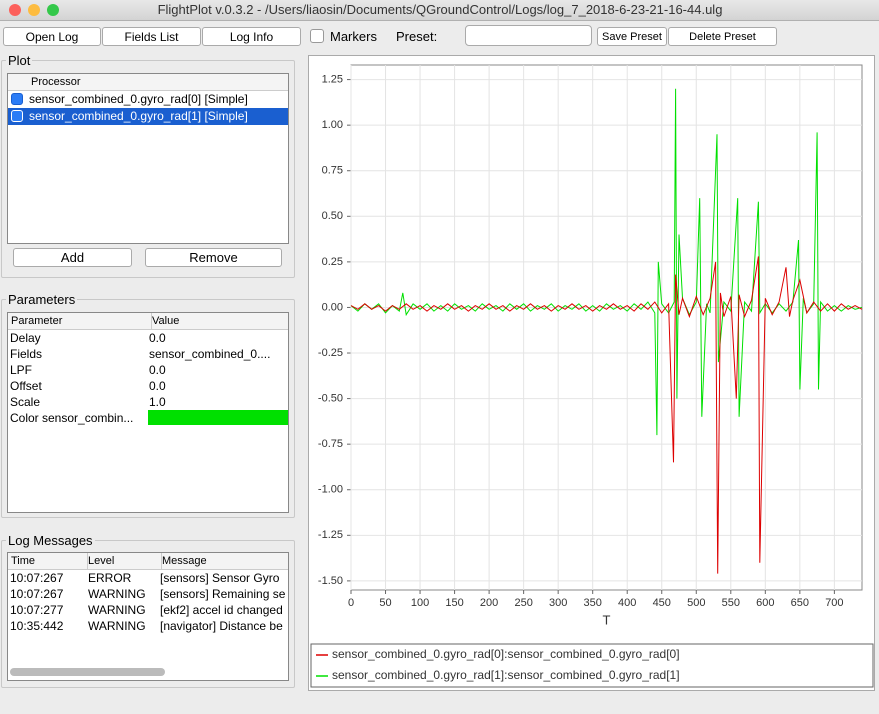 This screenshot has width=879, height=714. I want to click on log-info-button: Log Info, so click(251, 36).